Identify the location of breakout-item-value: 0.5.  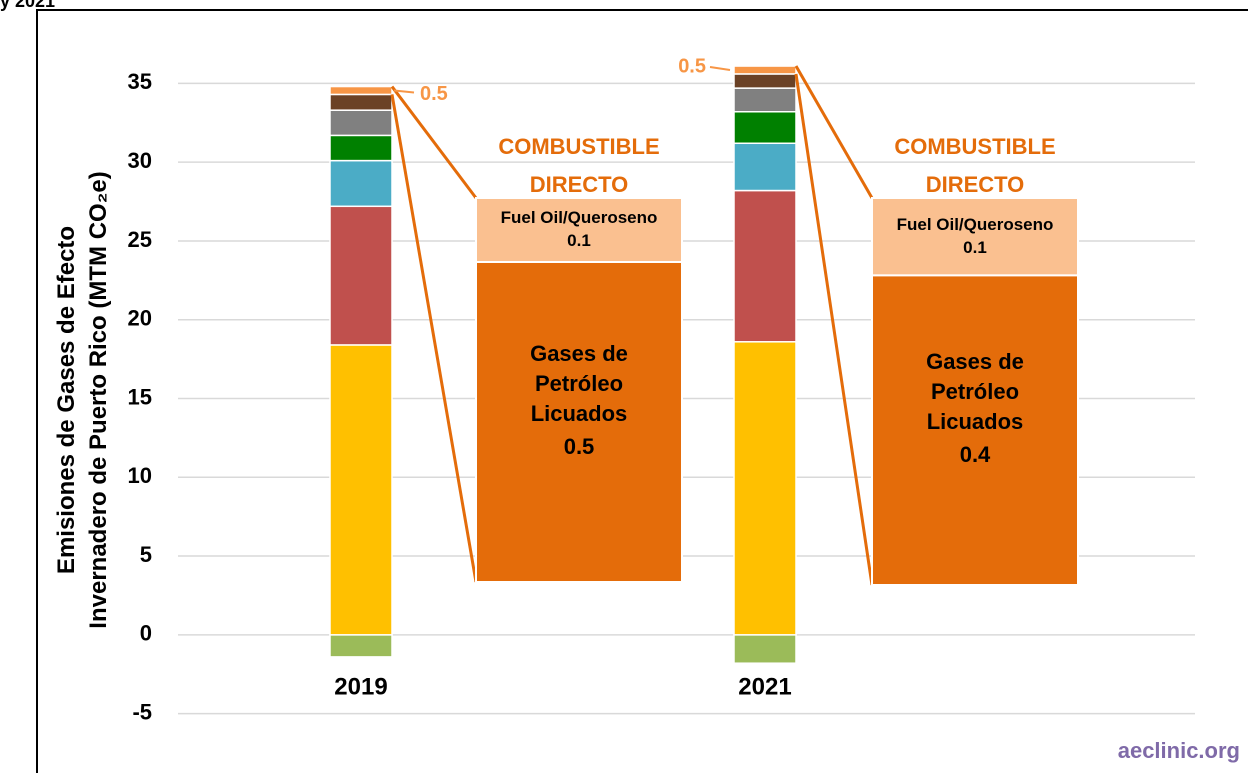
(579, 446).